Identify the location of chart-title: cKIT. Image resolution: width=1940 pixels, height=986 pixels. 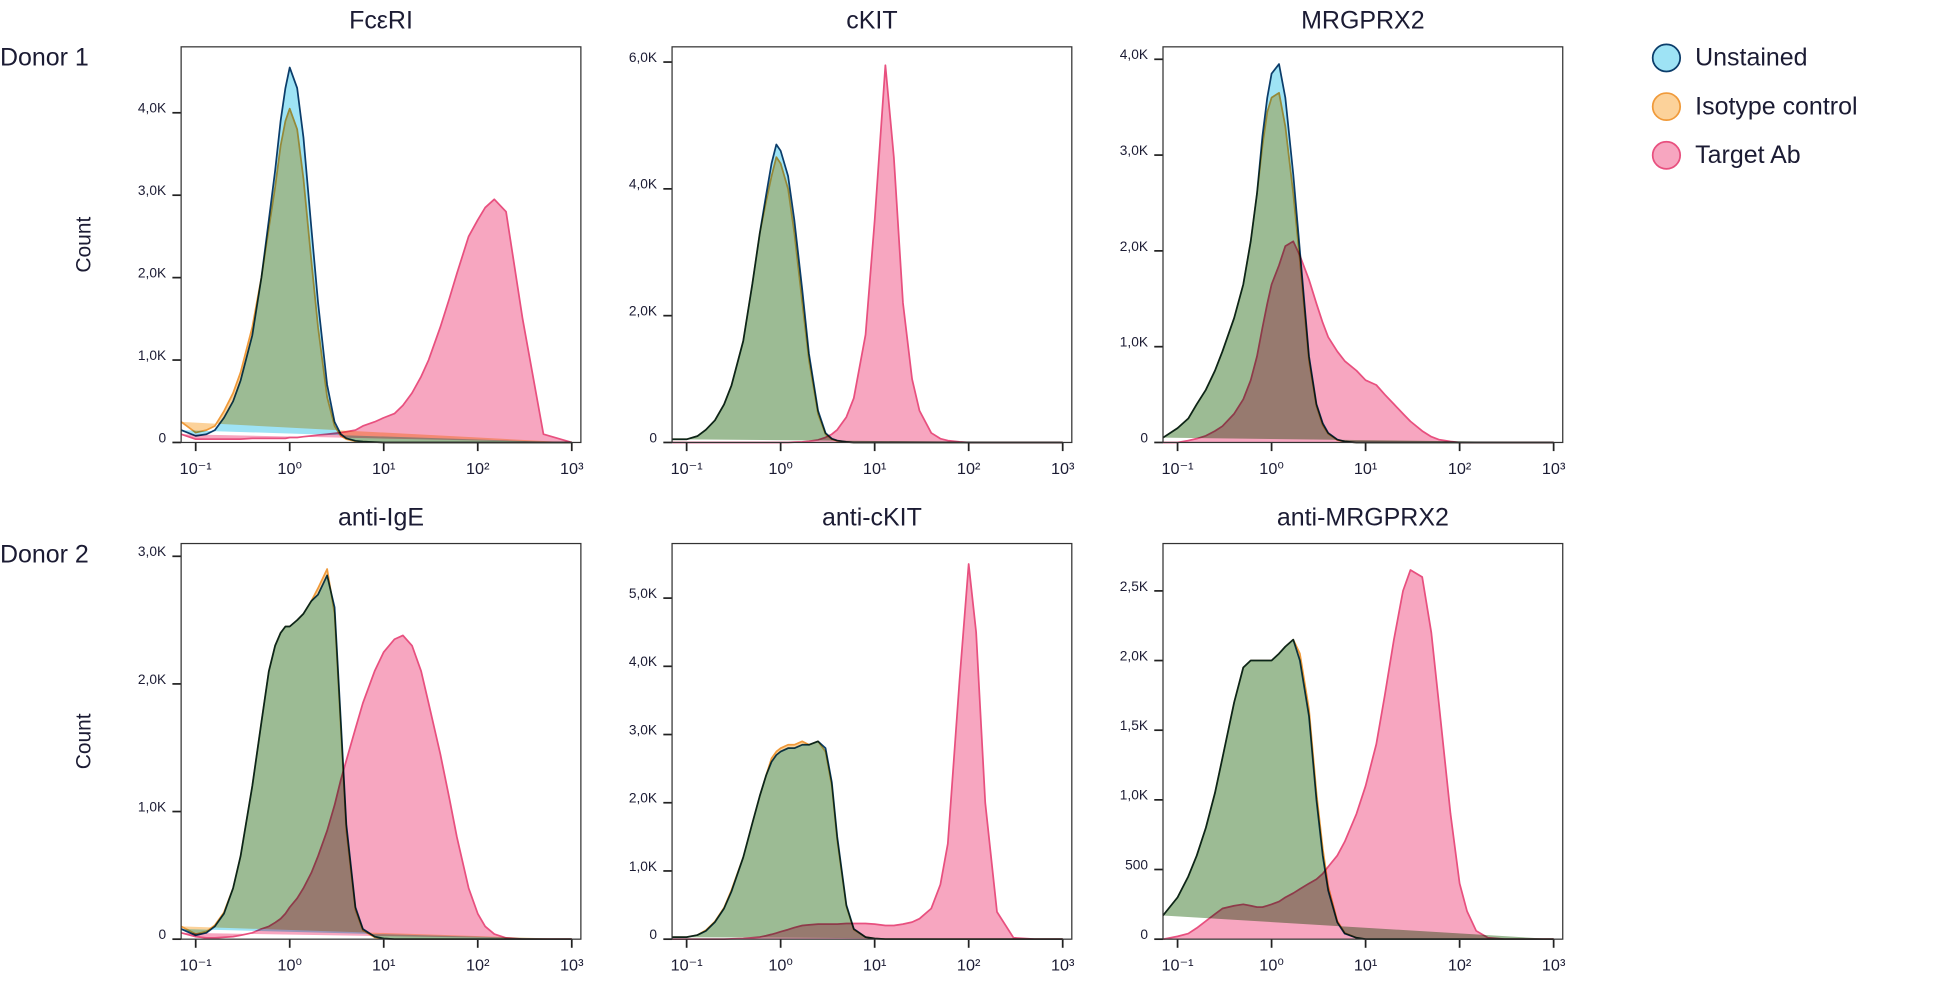
(871, 21).